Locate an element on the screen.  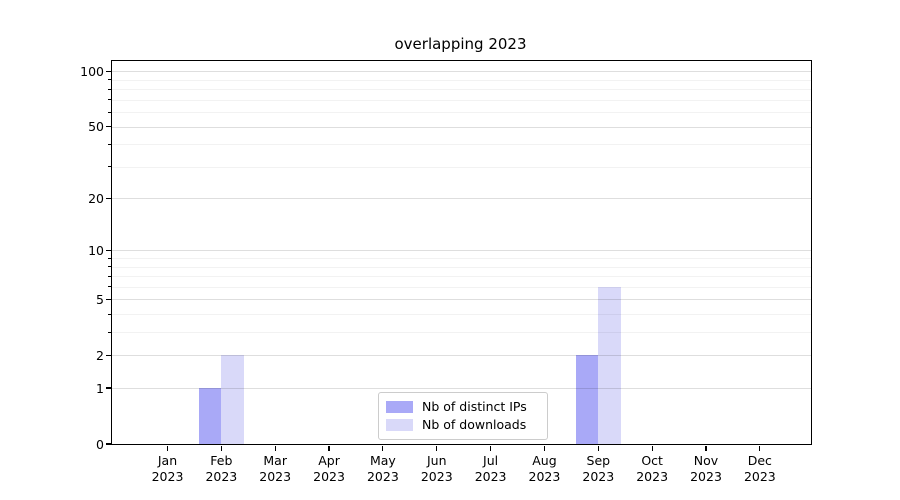
x-tick-label: Mar 2023 is located at coordinates (275, 468).